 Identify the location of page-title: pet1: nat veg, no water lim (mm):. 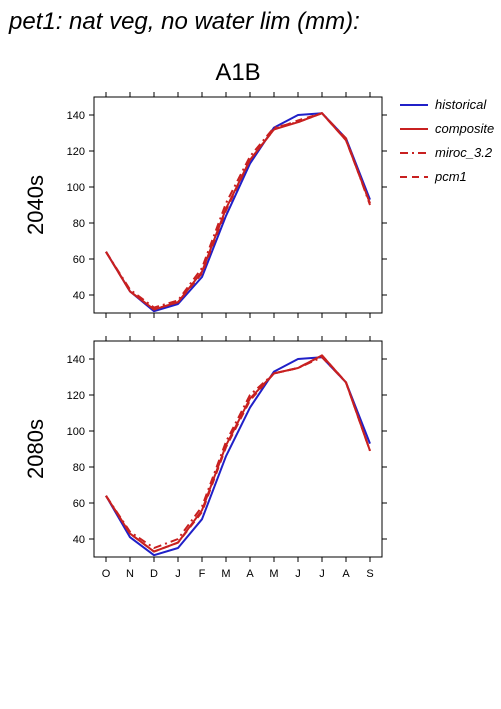
(184, 21).